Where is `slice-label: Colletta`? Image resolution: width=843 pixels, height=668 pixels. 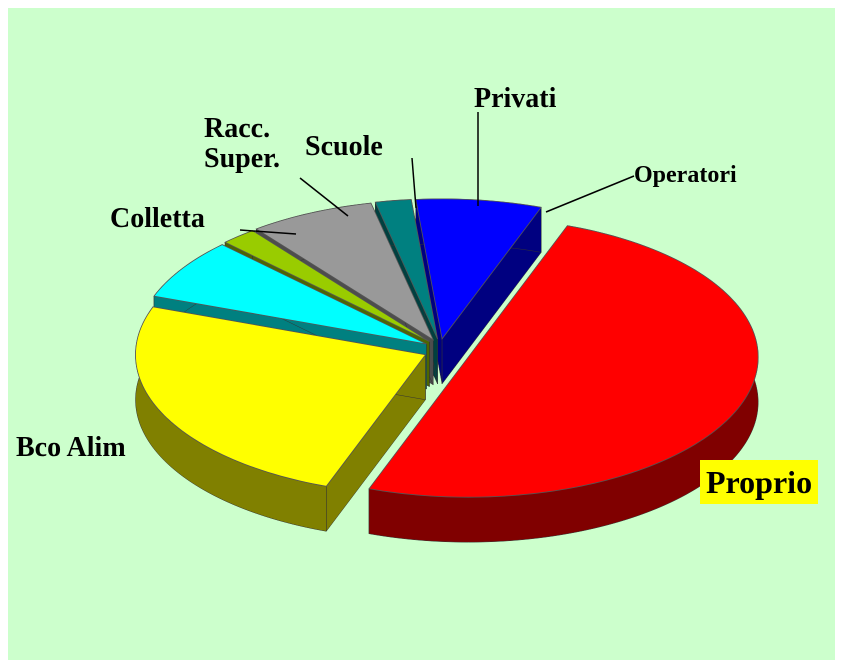 slice-label: Colletta is located at coordinates (157, 218).